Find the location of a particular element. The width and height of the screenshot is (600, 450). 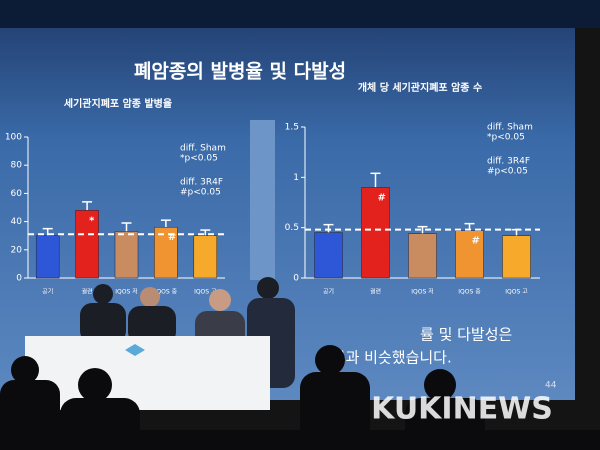

logo is located at coordinates (135, 350).